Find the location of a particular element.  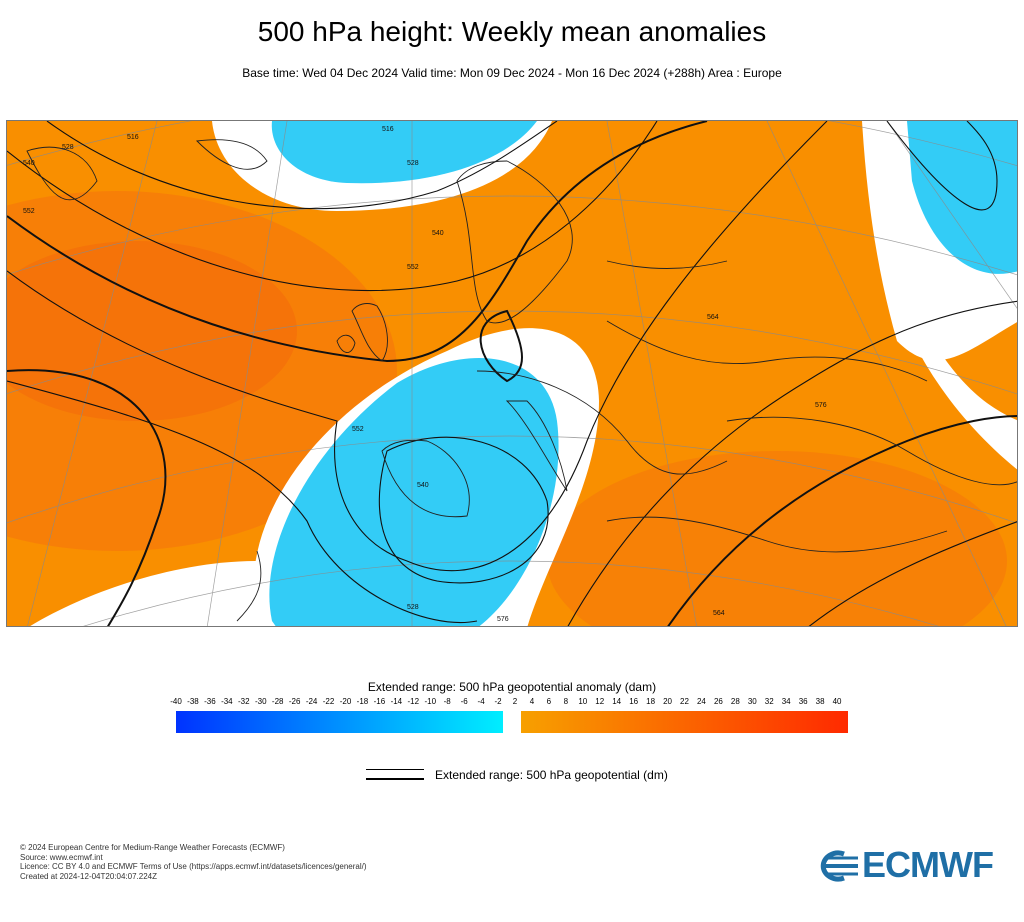

colorbar-tick-label: 12 is located at coordinates (600, 701).